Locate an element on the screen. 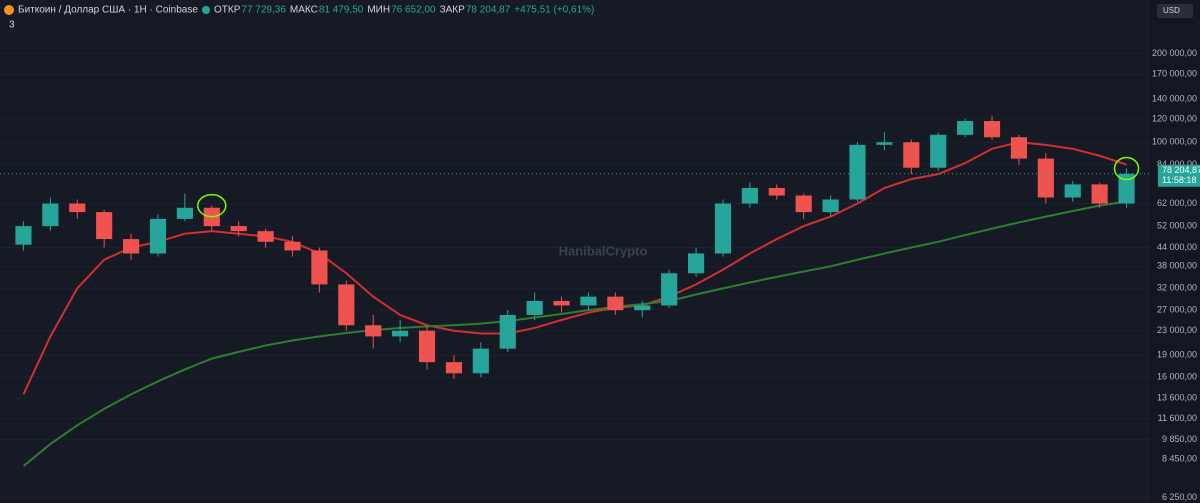 The width and height of the screenshot is (1200, 503). y-tick-label: 27 000,00 is located at coordinates (1177, 310).